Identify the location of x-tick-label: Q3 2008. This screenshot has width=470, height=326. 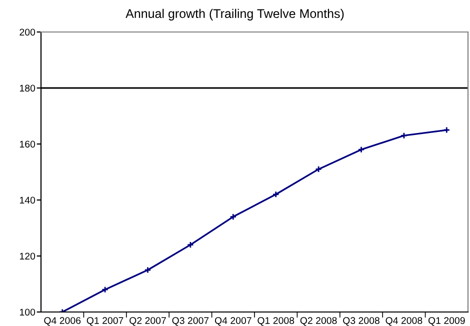
(361, 321).